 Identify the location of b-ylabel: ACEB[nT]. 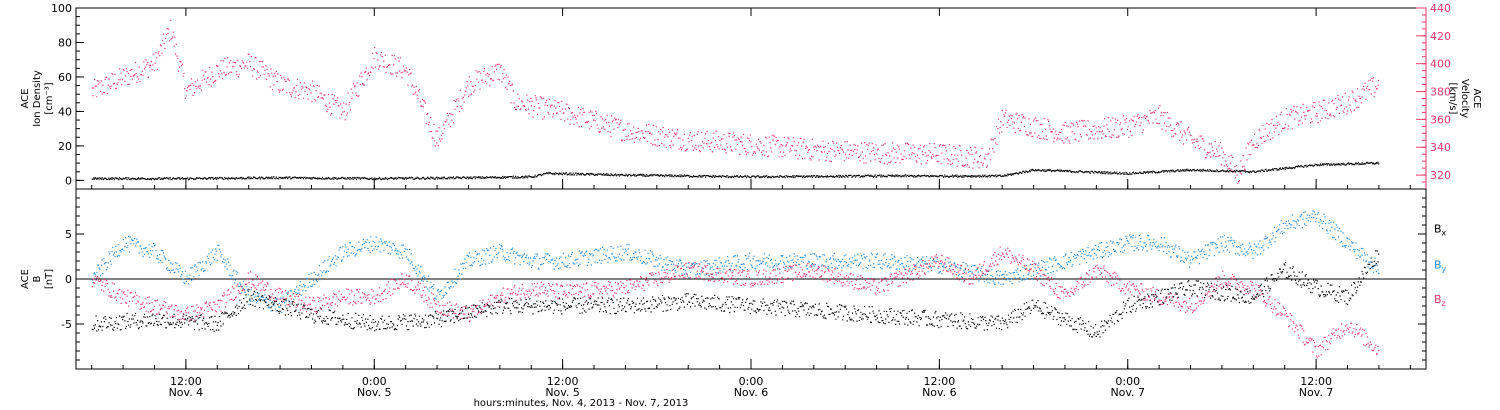
(37, 279).